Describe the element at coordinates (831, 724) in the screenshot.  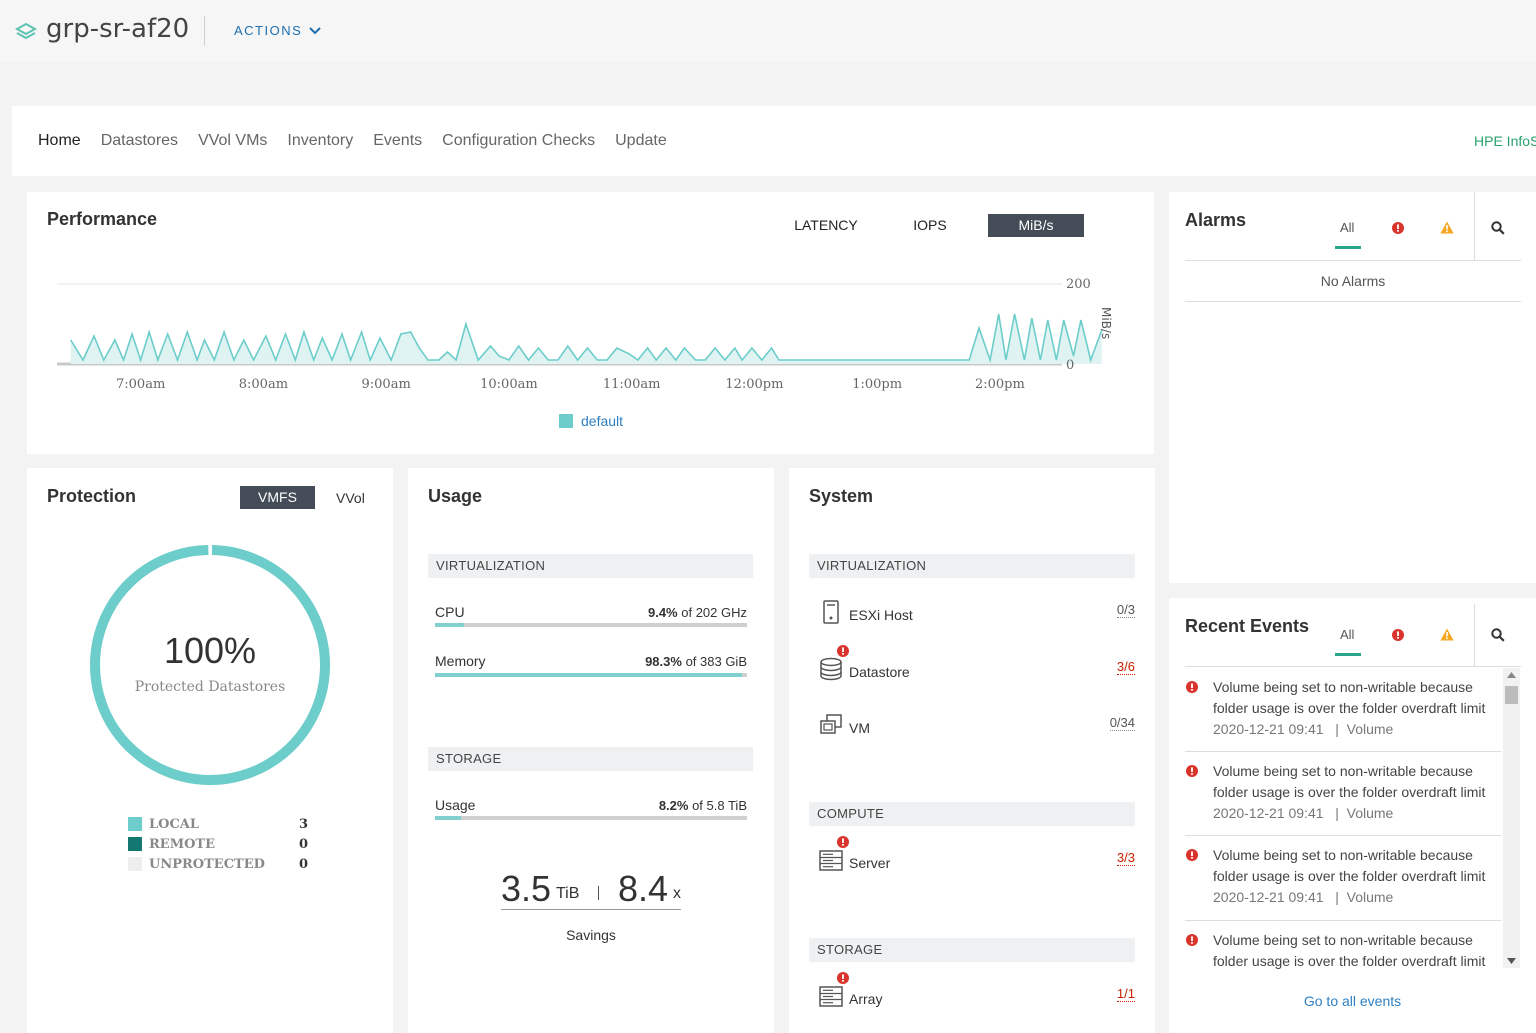
I see `vm-icon` at that location.